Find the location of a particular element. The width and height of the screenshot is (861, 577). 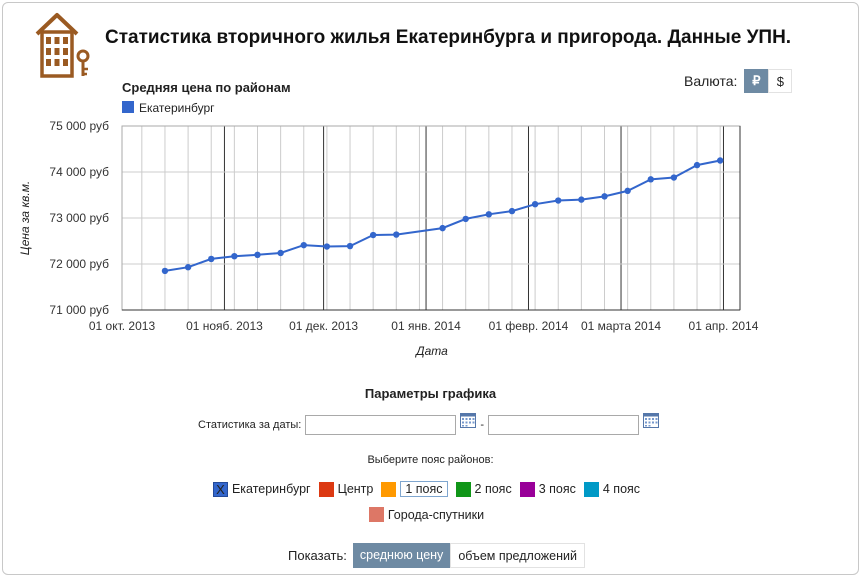

currency-rub-button: ₽ is located at coordinates (756, 81).